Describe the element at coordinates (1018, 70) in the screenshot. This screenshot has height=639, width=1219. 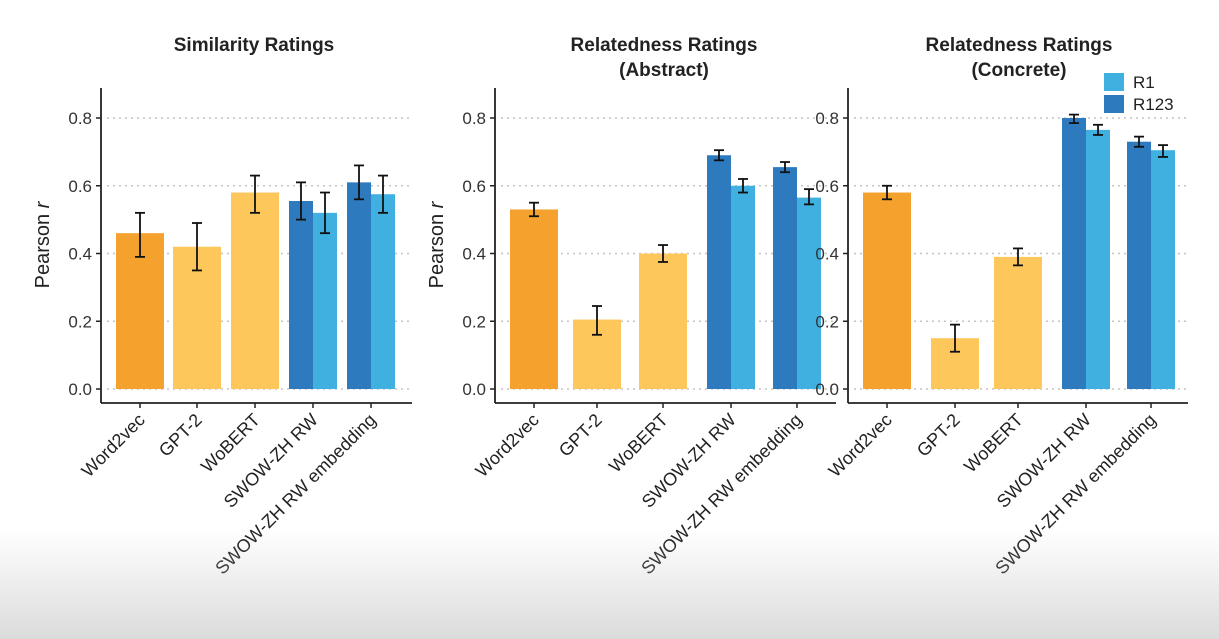
I see `chart-subtitle: (Concrete)` at that location.